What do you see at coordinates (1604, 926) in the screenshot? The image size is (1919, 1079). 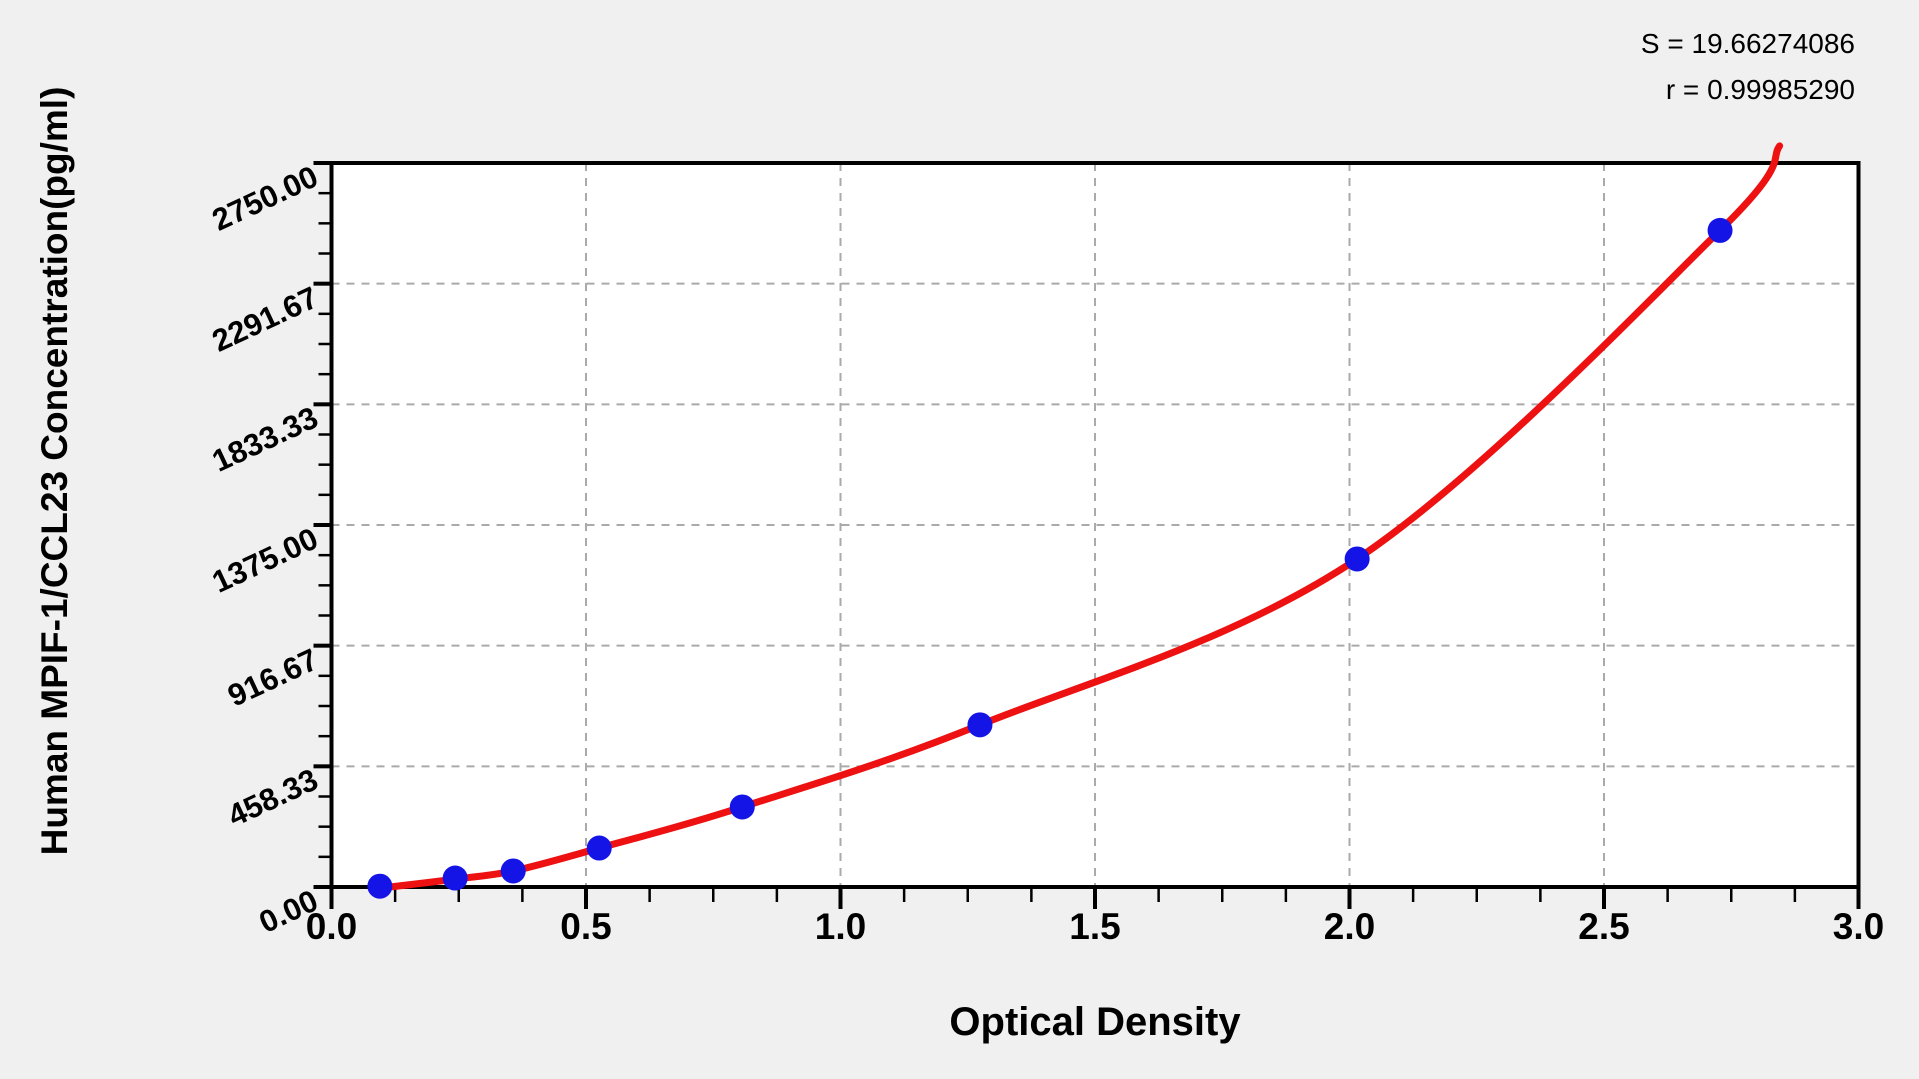 I see `x-tick-label: 2.5` at bounding box center [1604, 926].